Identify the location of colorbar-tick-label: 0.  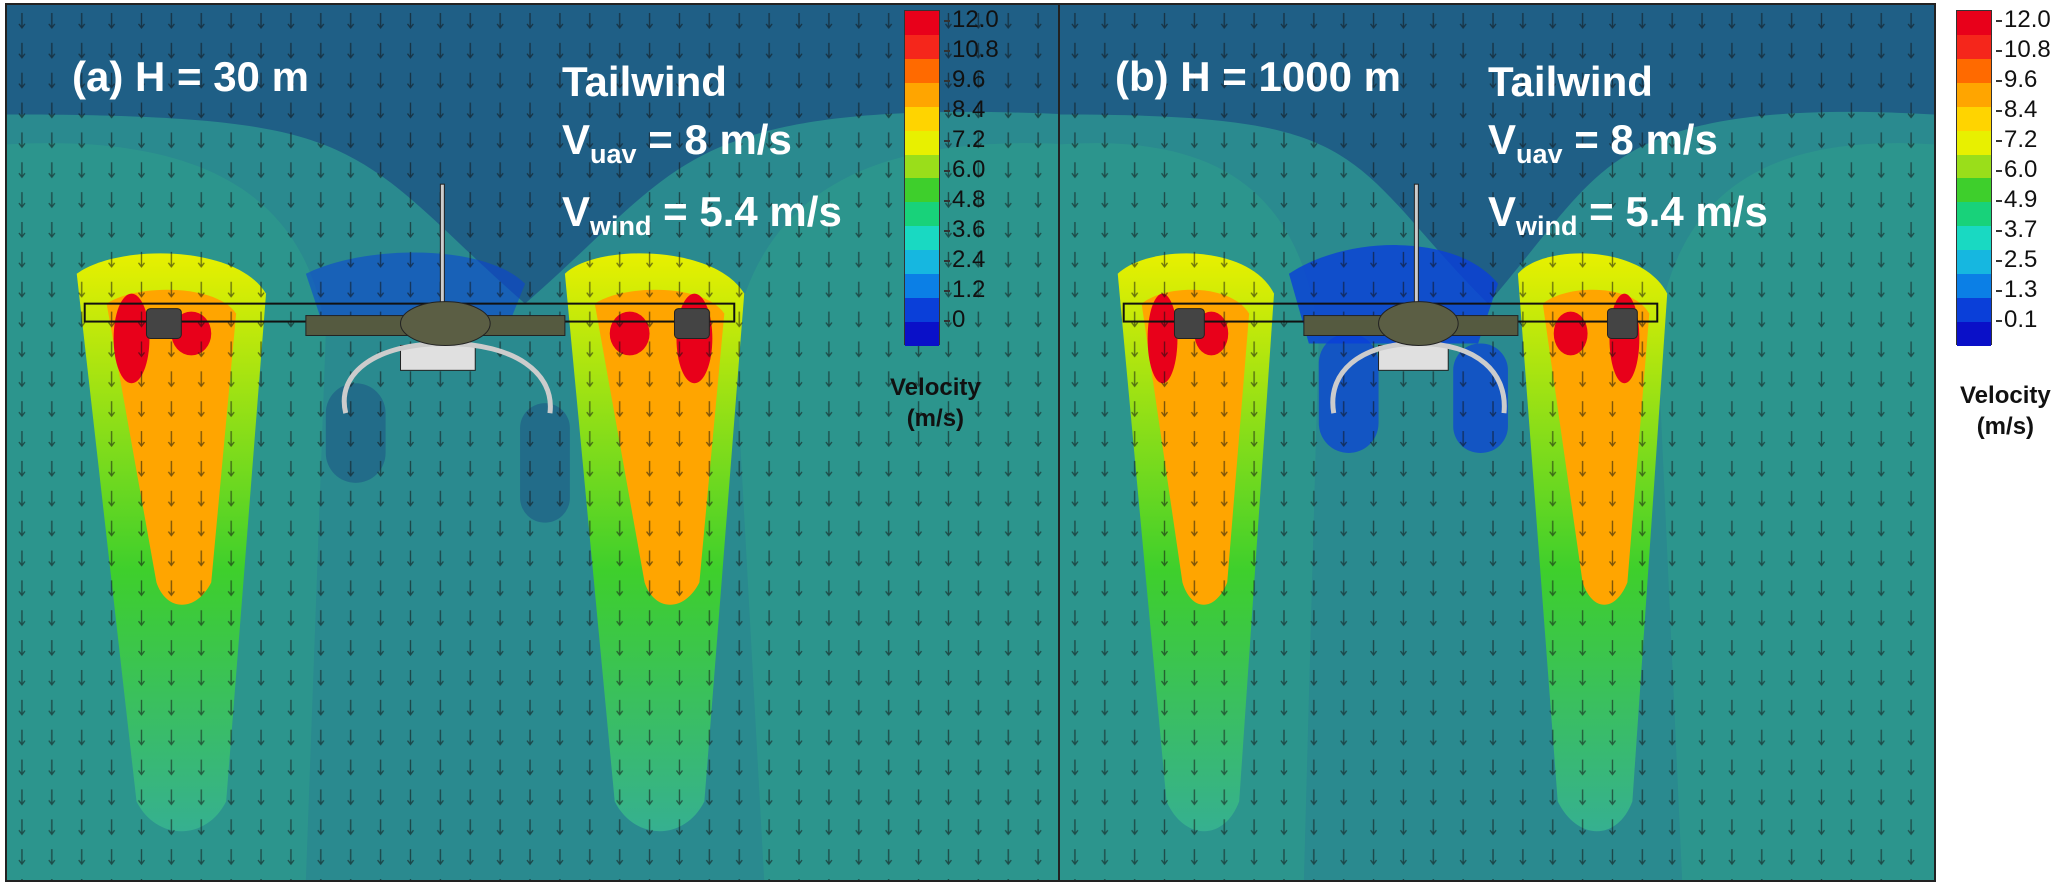
(954, 319).